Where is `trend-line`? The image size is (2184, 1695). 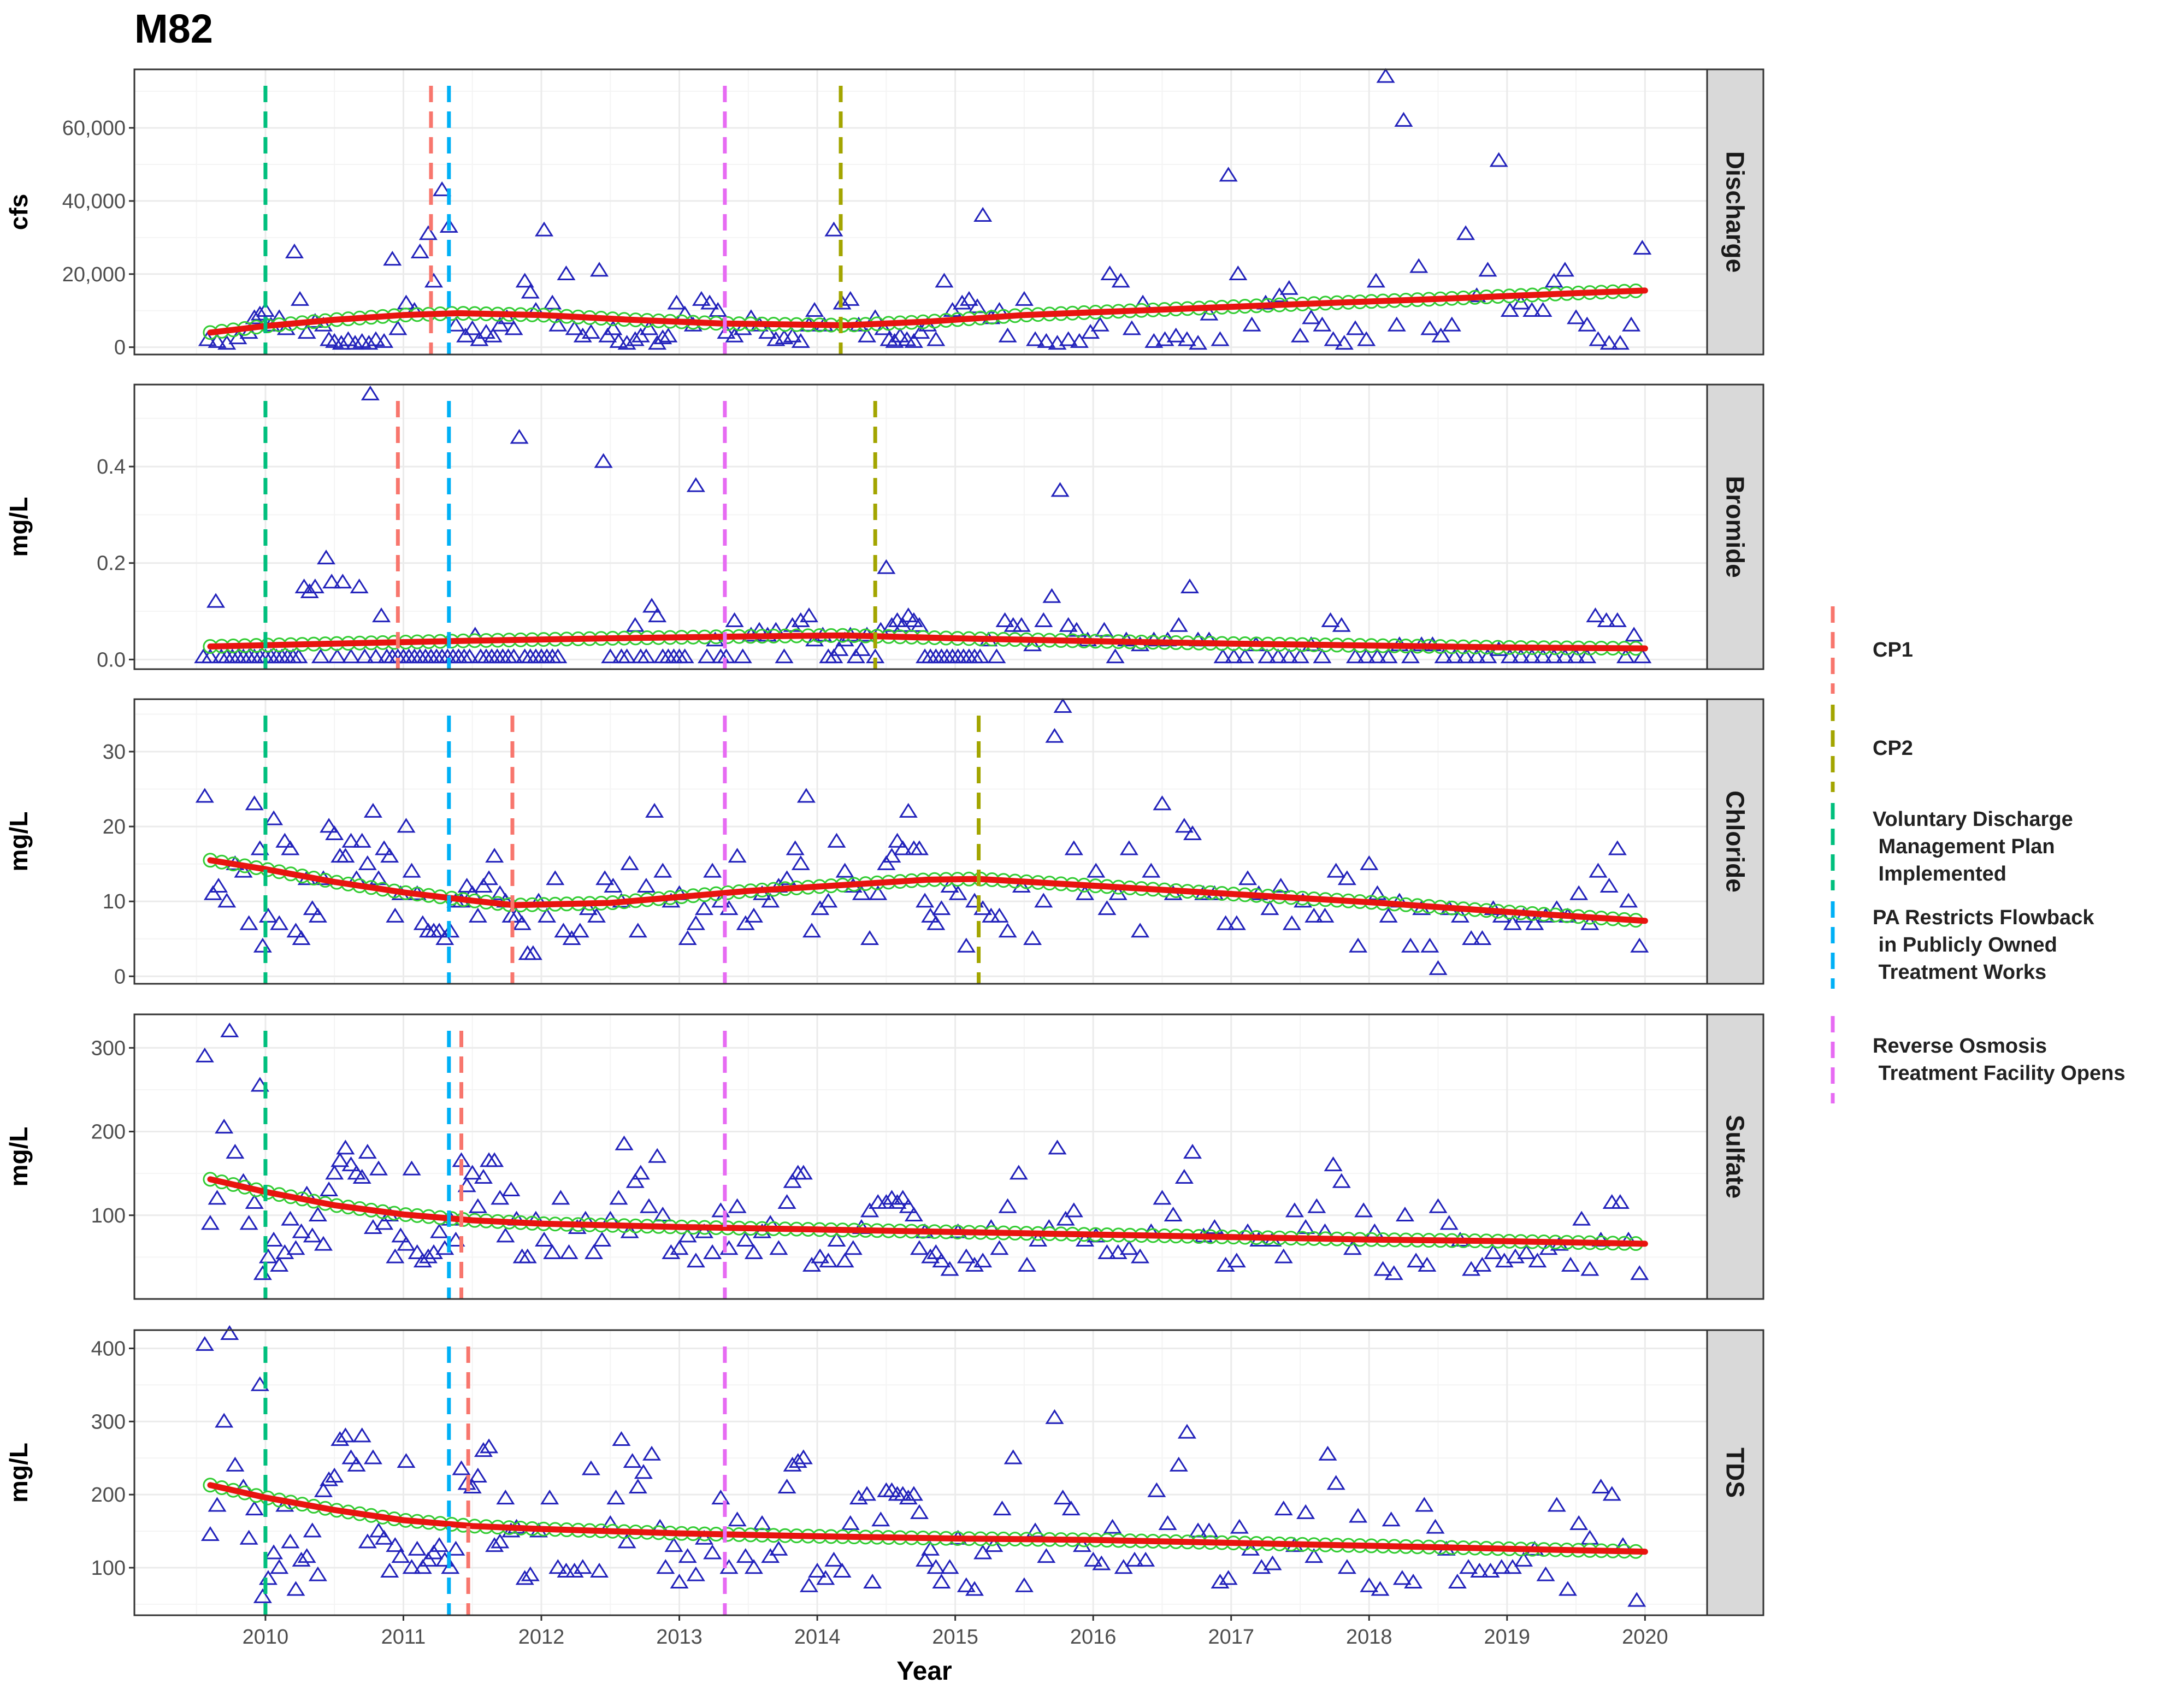 trend-line is located at coordinates (927, 891).